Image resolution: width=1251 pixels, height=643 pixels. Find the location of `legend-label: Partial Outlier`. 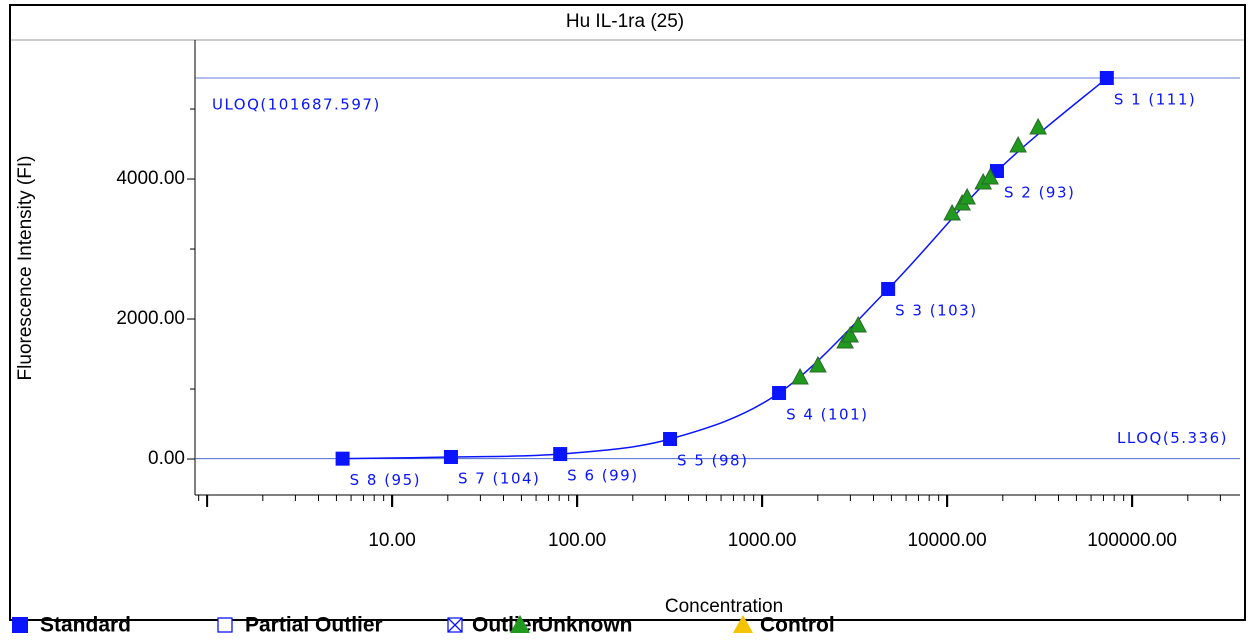

legend-label: Partial Outlier is located at coordinates (314, 625).